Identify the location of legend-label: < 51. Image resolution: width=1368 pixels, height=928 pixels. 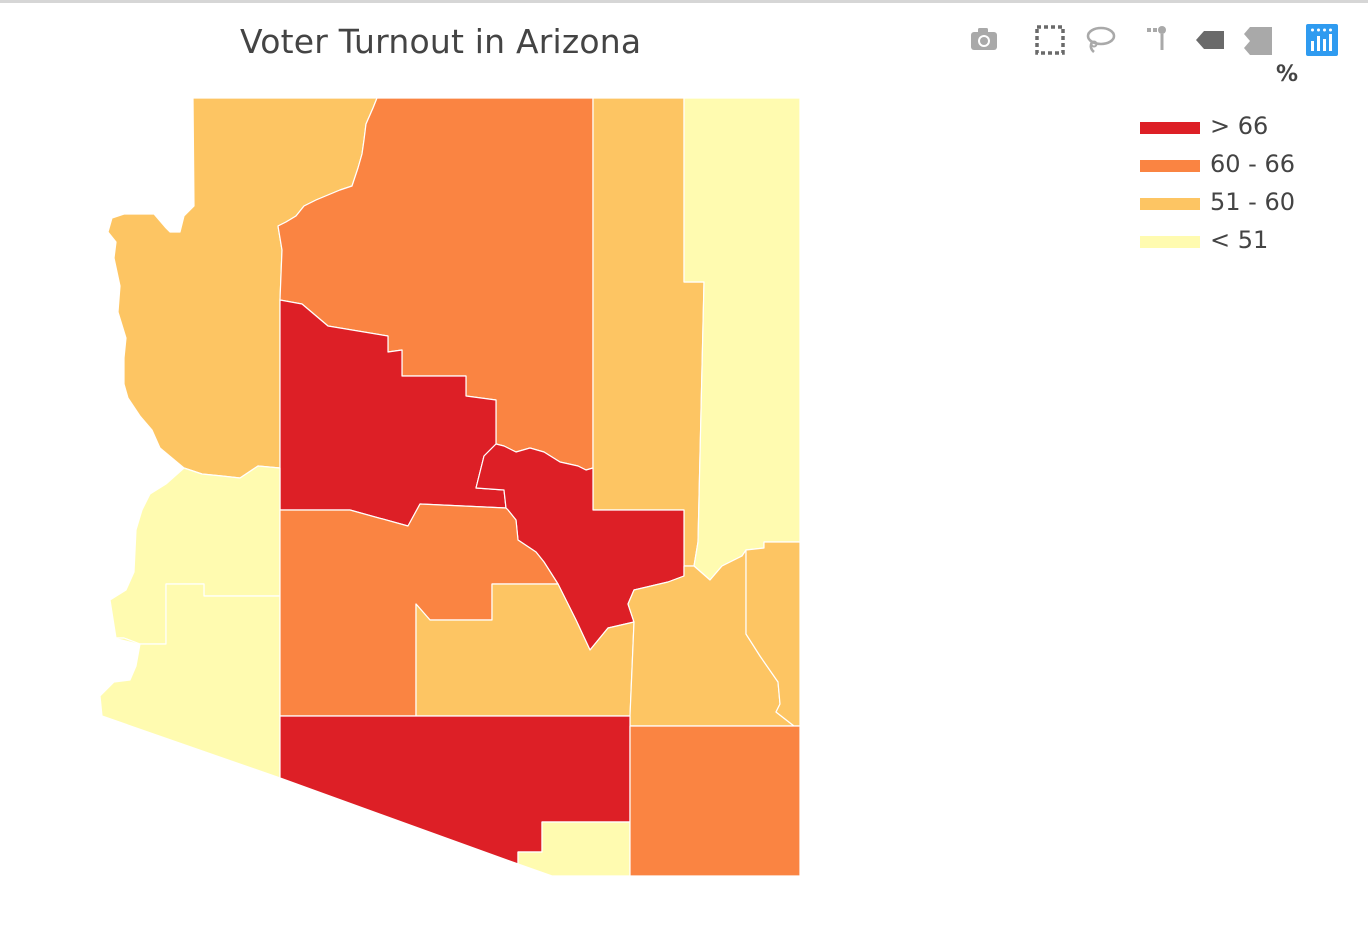
(1239, 240).